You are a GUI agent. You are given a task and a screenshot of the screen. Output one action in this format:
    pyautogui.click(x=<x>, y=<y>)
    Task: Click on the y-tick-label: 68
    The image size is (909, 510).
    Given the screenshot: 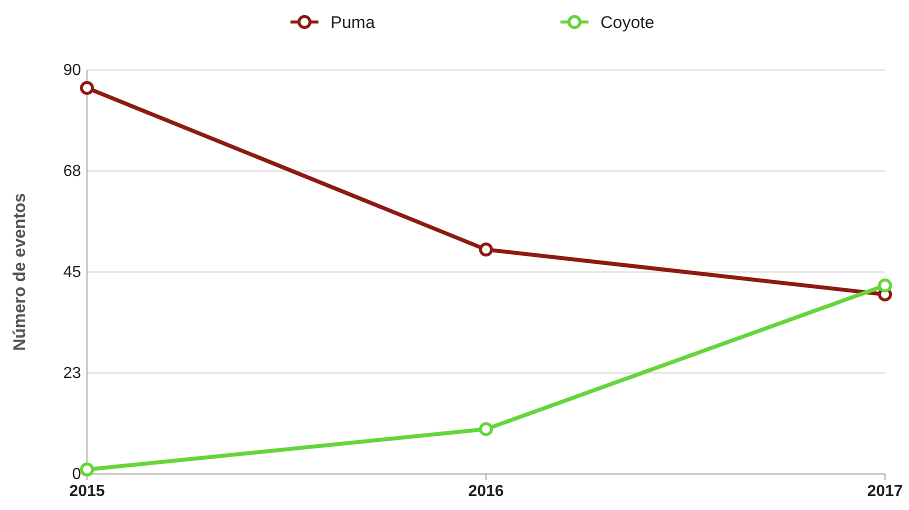 What is the action you would take?
    pyautogui.click(x=72, y=171)
    